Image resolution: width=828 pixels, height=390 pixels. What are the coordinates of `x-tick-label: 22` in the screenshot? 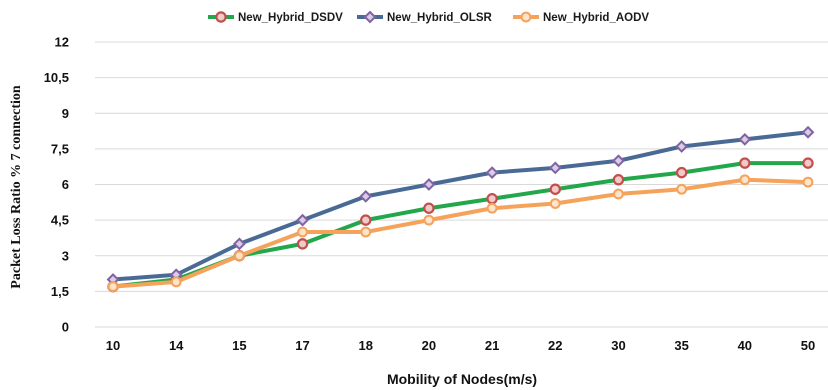 It's located at (555, 345).